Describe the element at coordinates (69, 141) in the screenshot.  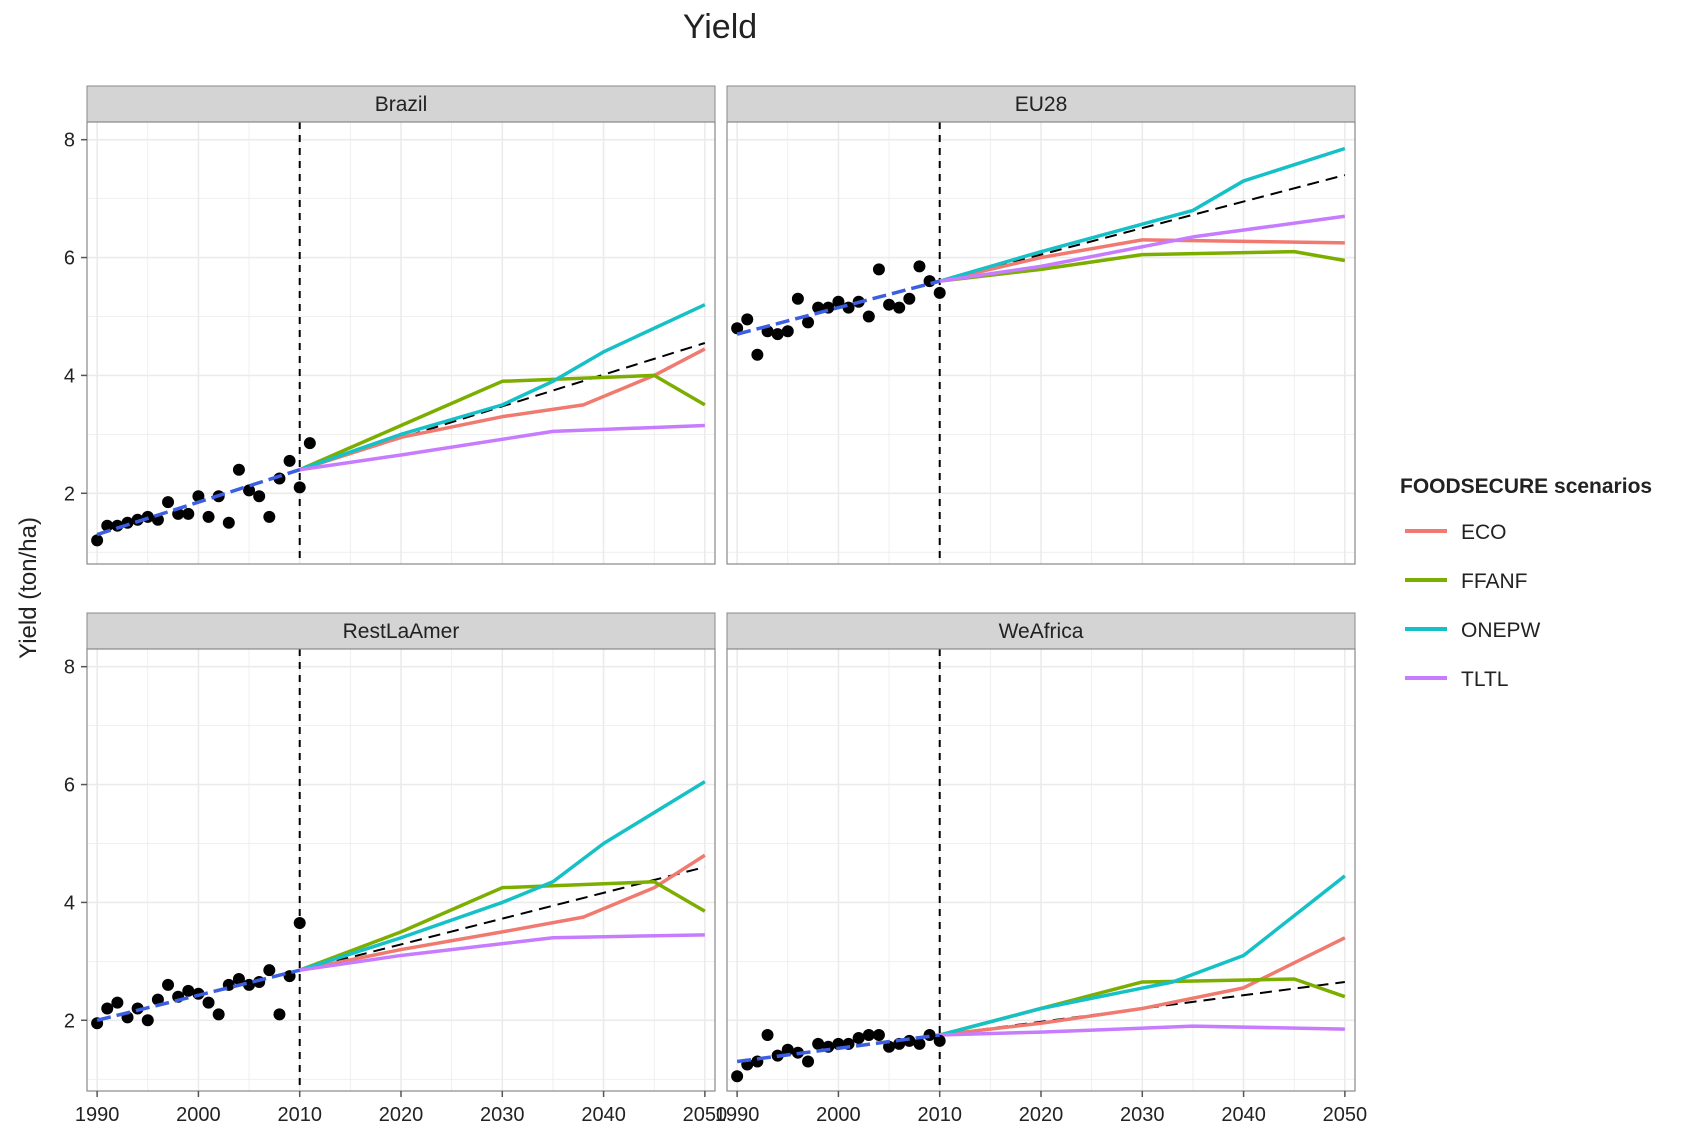
I see `y-tick-label: 8` at that location.